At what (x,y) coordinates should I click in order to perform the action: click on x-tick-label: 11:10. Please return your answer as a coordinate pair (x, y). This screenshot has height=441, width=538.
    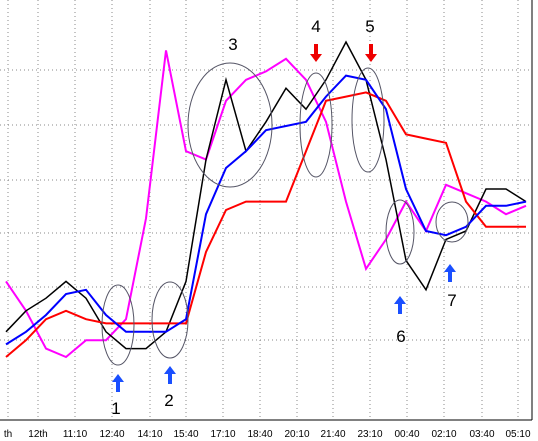
    Looking at the image, I should click on (75, 434).